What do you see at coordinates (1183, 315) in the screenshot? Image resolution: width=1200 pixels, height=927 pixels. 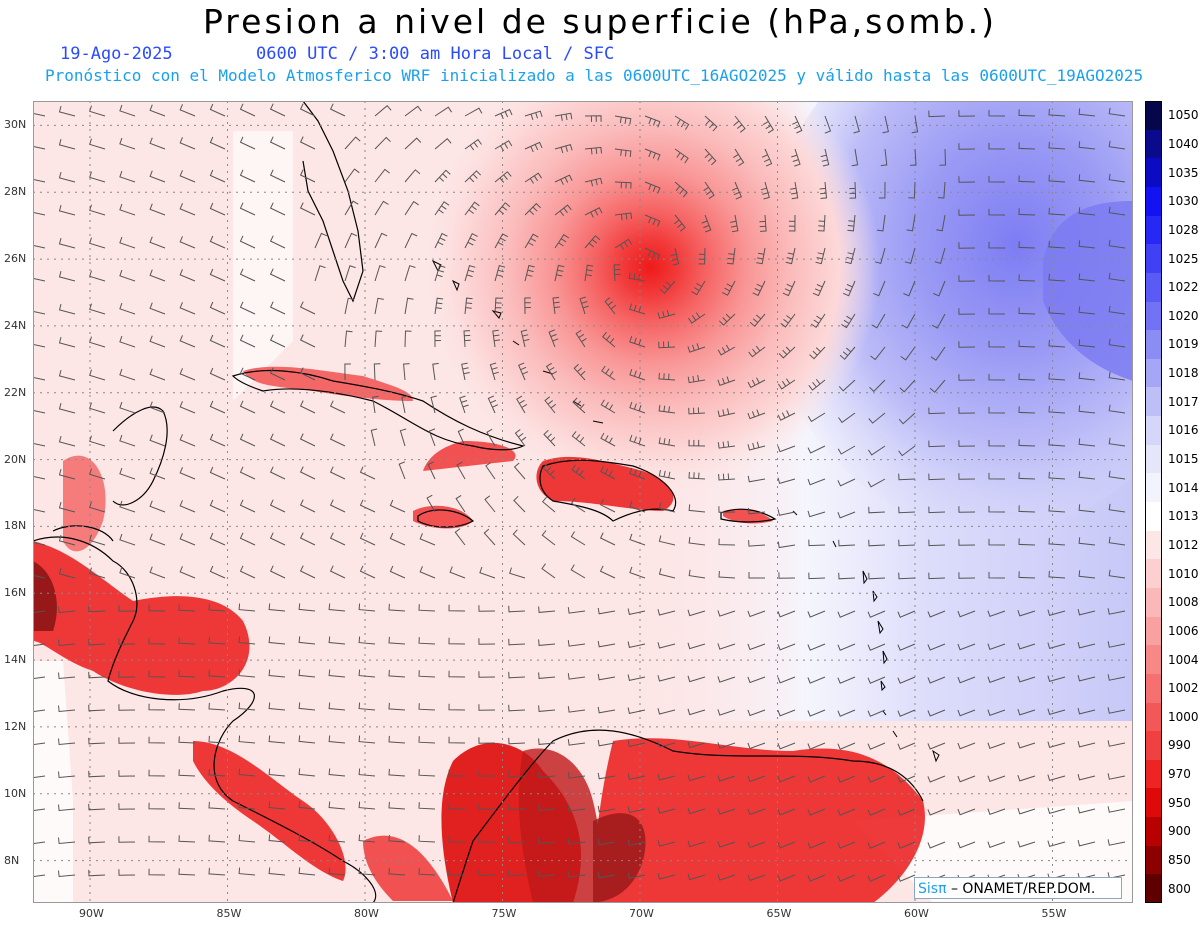 I see `legend-label: 1020` at bounding box center [1183, 315].